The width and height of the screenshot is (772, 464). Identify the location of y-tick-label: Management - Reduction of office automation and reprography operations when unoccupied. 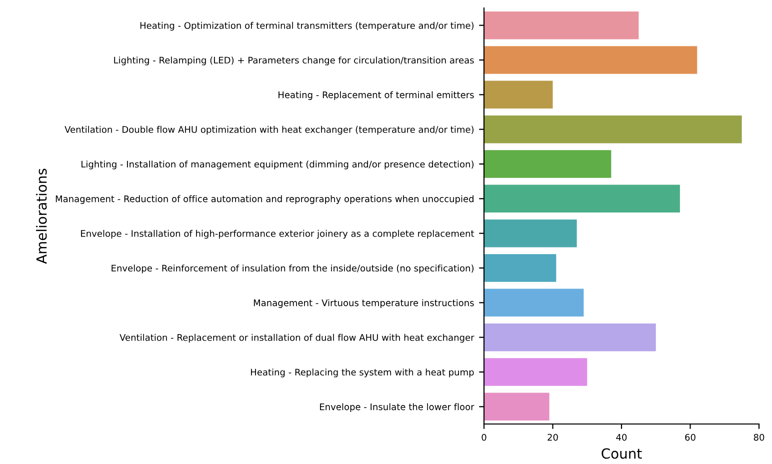
(265, 199).